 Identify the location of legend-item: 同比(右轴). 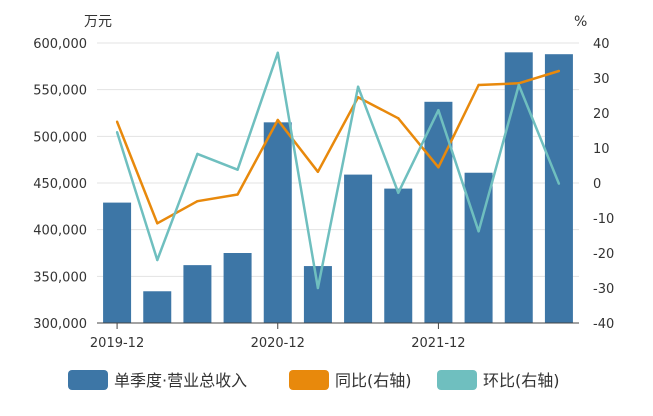
(350, 380).